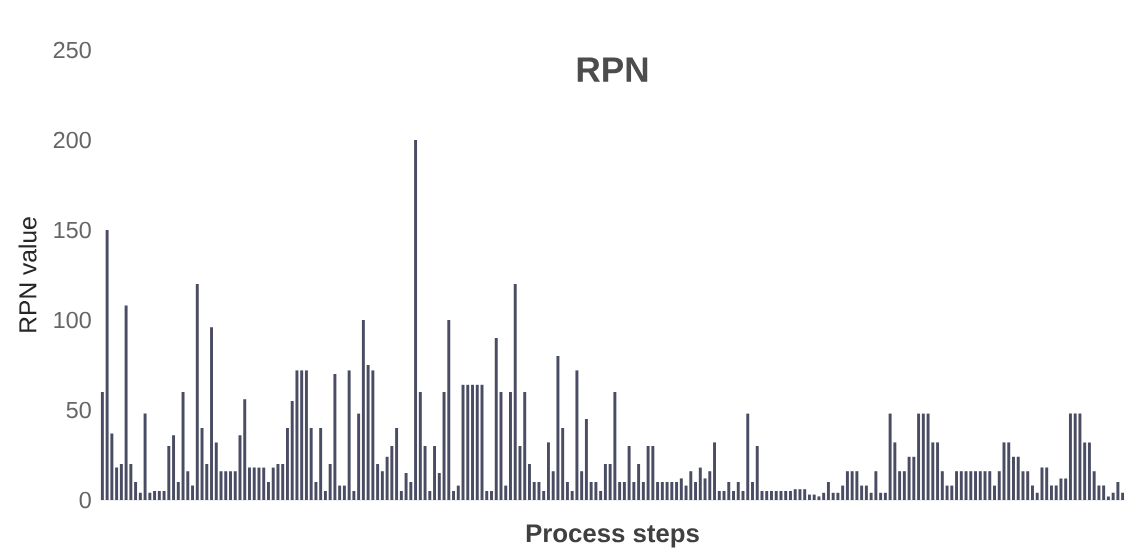 The image size is (1145, 548). What do you see at coordinates (78, 410) in the screenshot?
I see `y-tick-label: 50` at bounding box center [78, 410].